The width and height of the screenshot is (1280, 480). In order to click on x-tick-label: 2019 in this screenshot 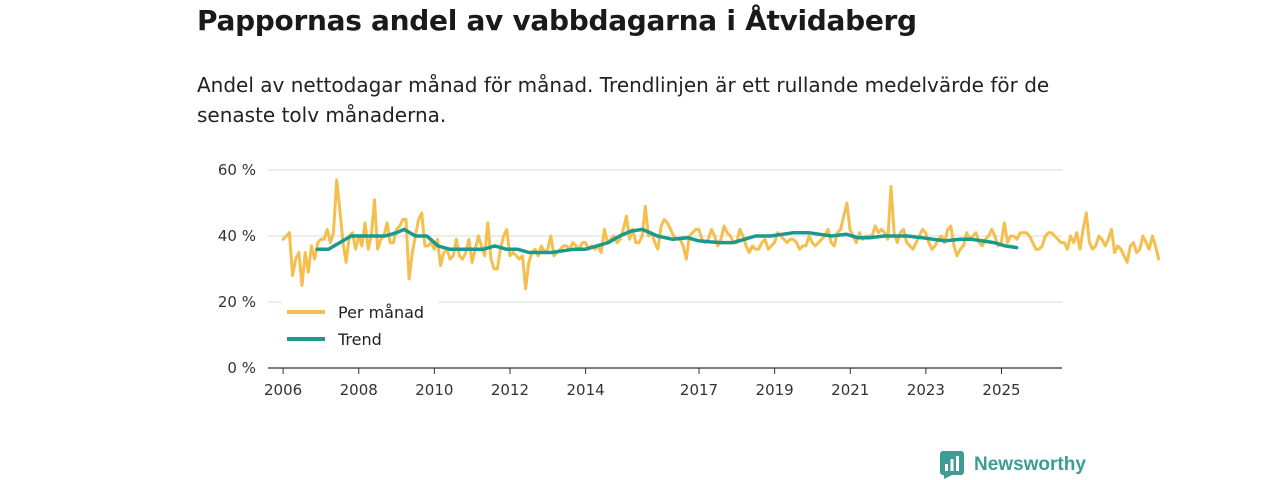, I will do `click(775, 390)`.